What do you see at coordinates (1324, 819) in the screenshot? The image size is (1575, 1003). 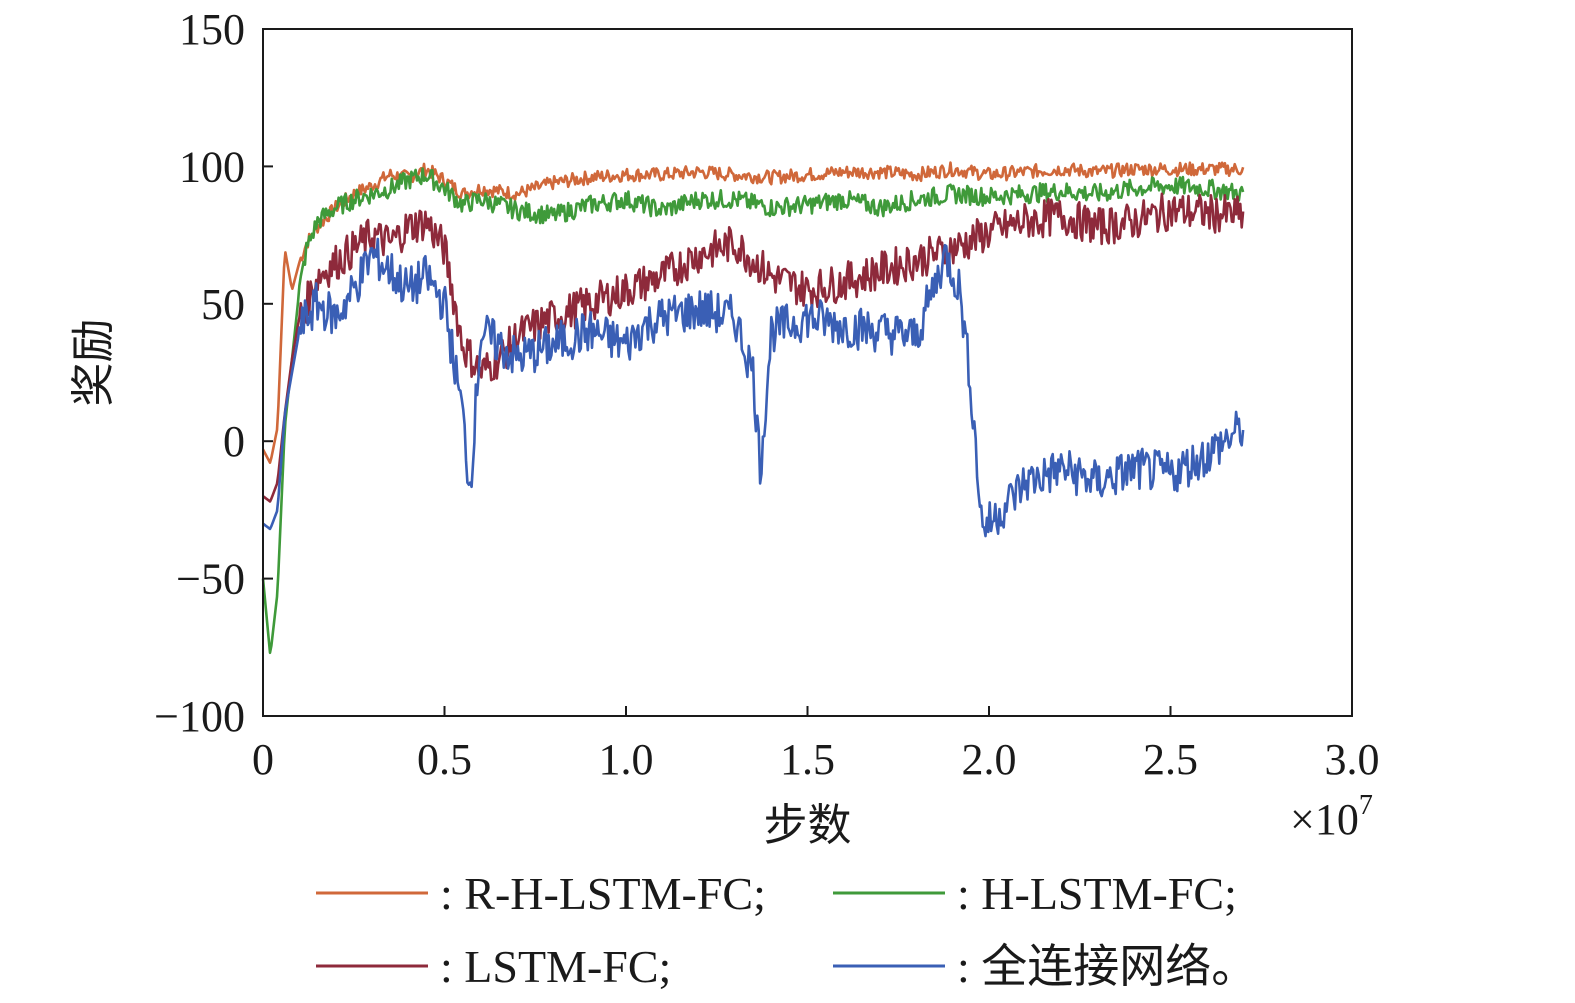 I see `x-axis-multiplier-base: ×10` at bounding box center [1324, 819].